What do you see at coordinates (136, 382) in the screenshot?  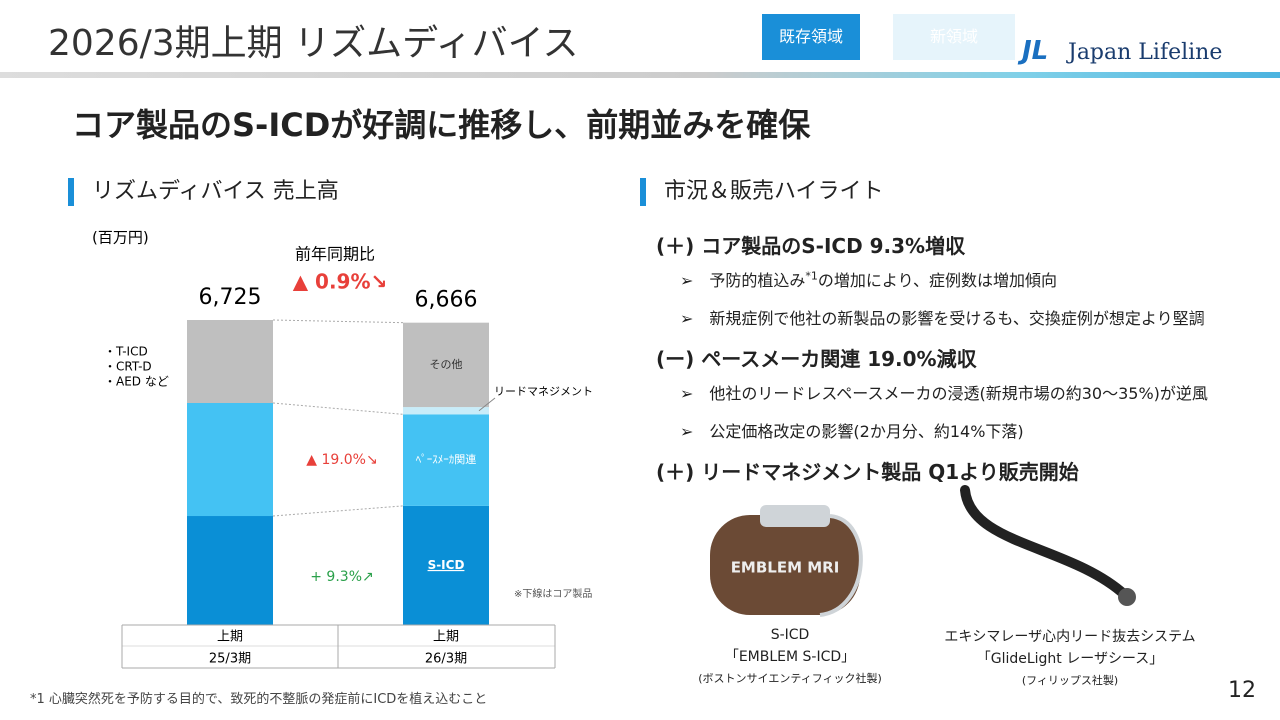 I see `other-item: ・AED など` at bounding box center [136, 382].